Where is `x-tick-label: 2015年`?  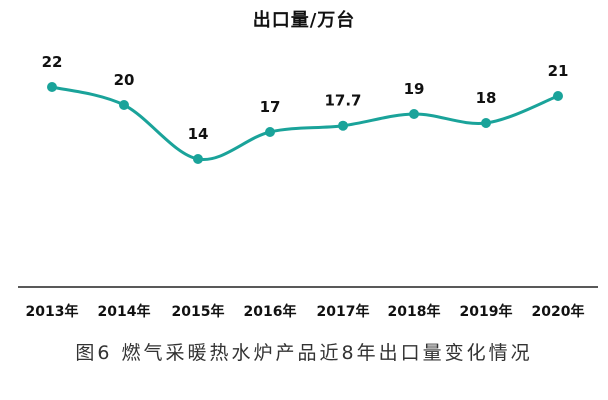 x-tick-label: 2015年 is located at coordinates (198, 311).